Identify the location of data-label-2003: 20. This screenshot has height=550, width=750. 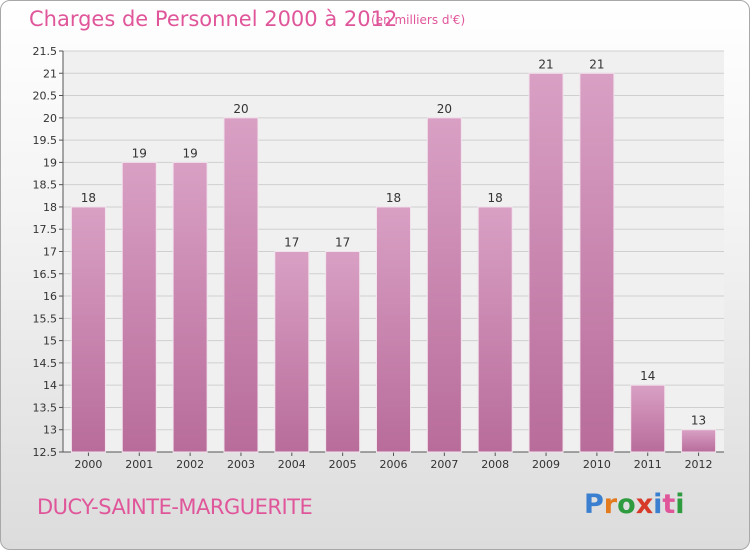
(240, 109).